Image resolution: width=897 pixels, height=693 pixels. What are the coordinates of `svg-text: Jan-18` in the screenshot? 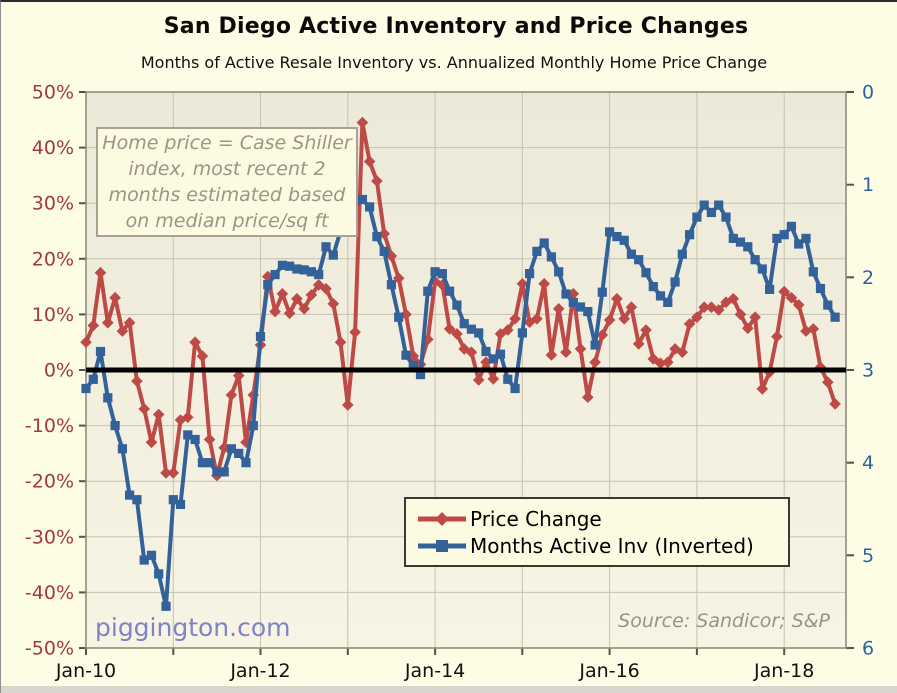 It's located at (783, 671).